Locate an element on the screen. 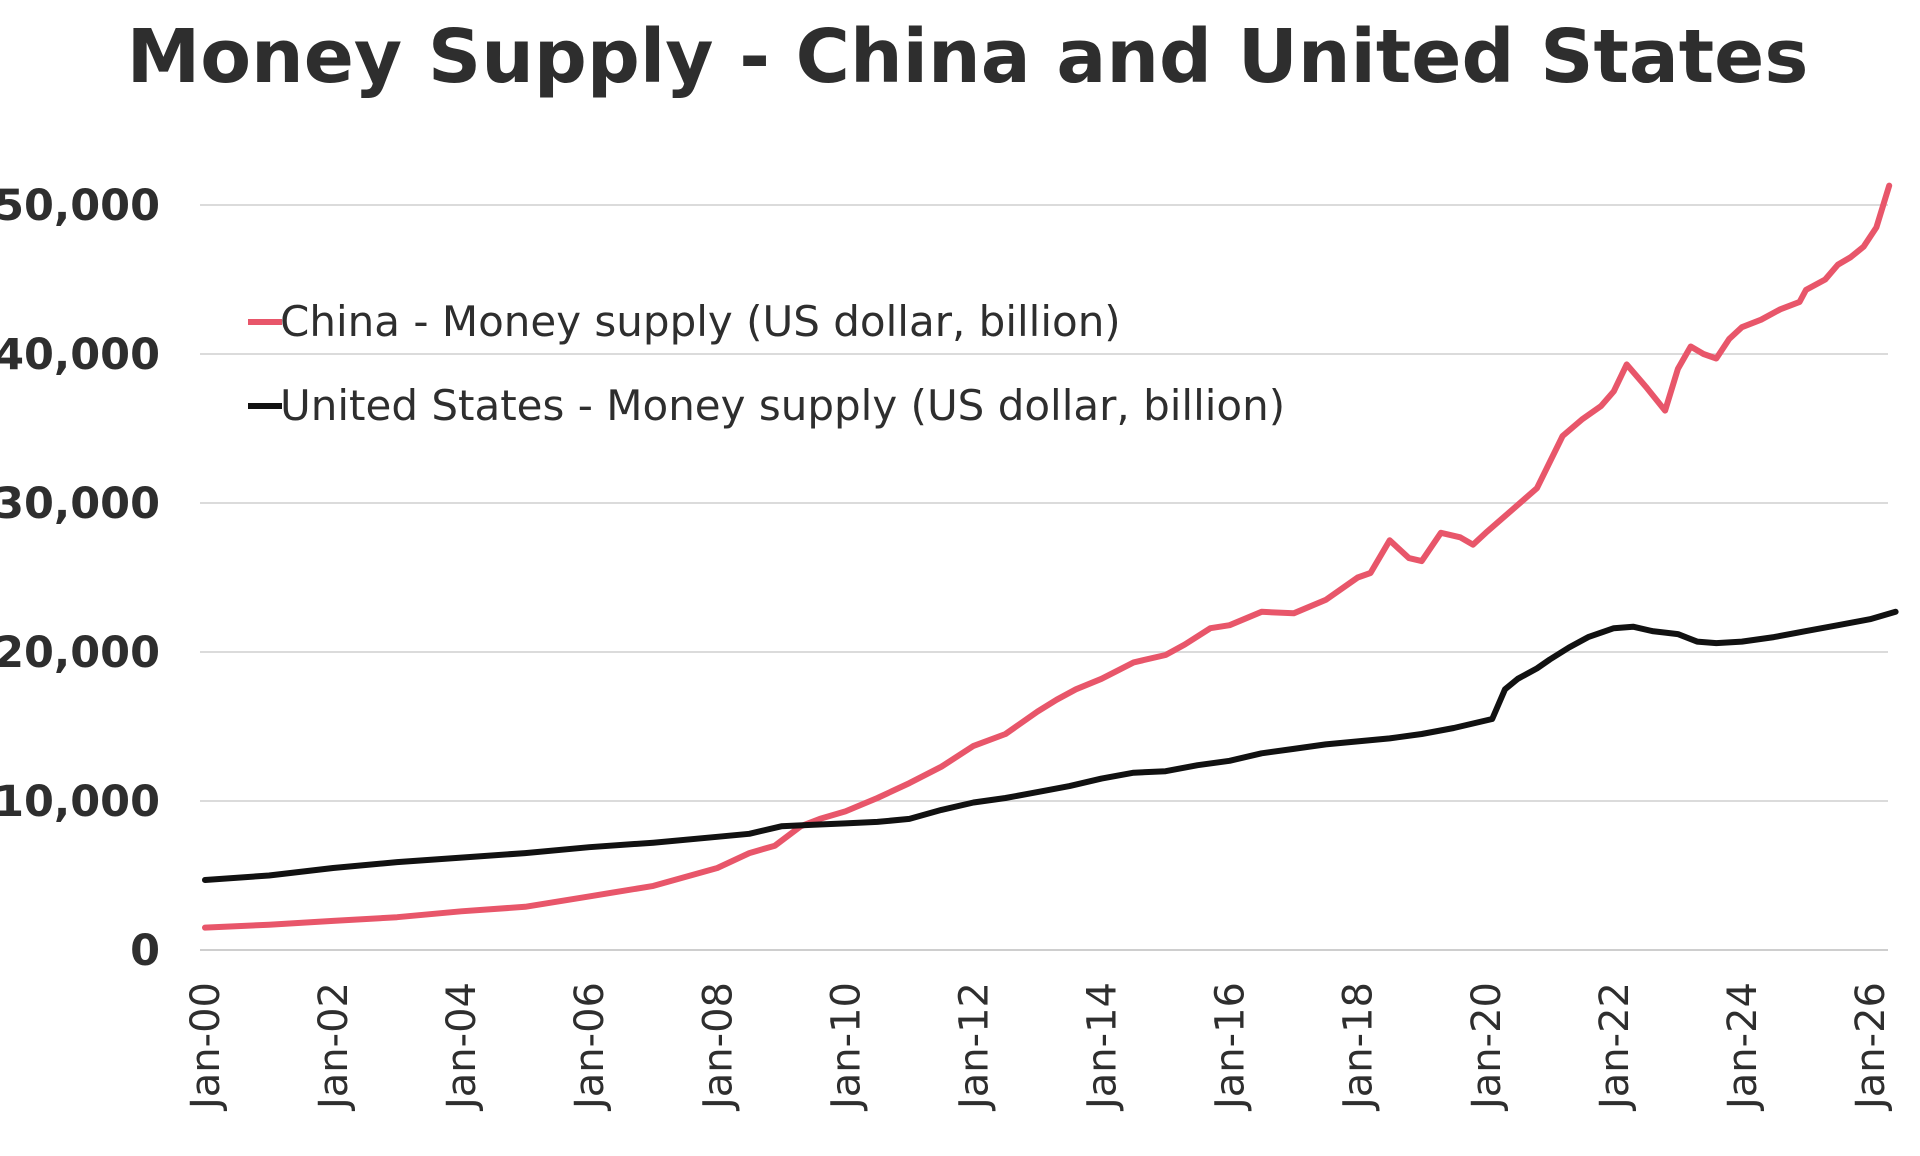  y-axis-ticks: 0 10,000 20,000 30,000 40,000 50,000 is located at coordinates (80, 578).